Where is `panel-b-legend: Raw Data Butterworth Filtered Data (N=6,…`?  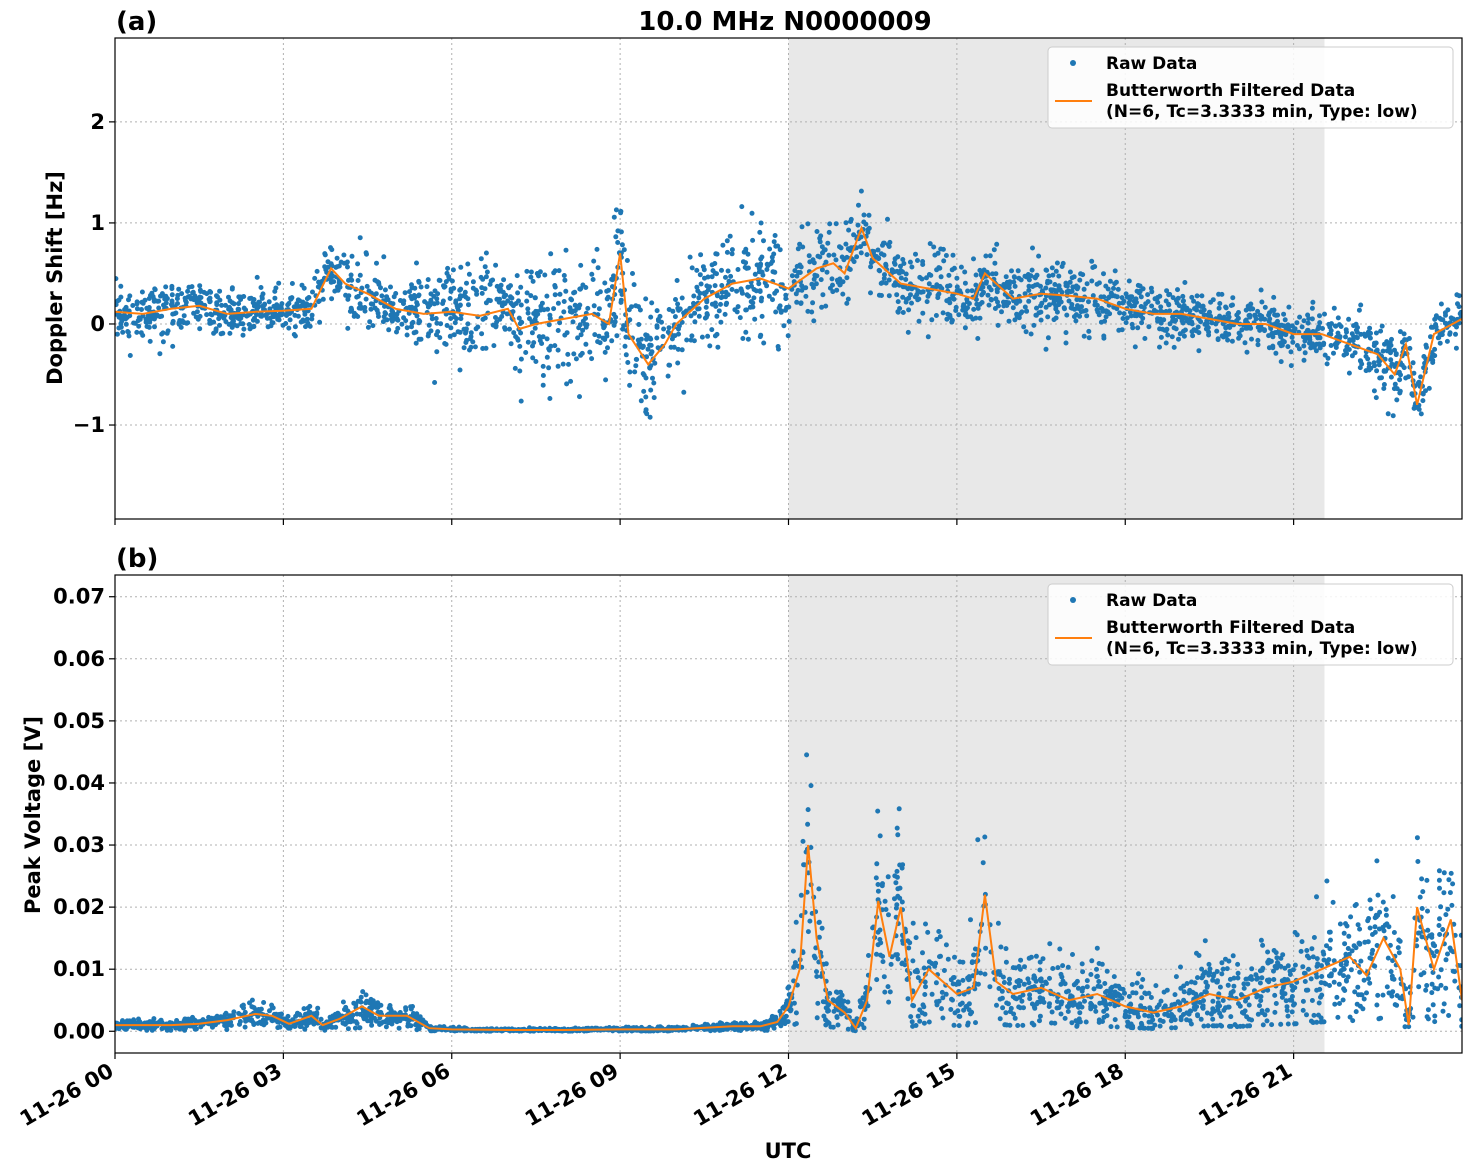
panel-b-legend: Raw Data Butterworth Filtered Data (N=6,… is located at coordinates (1250, 624).